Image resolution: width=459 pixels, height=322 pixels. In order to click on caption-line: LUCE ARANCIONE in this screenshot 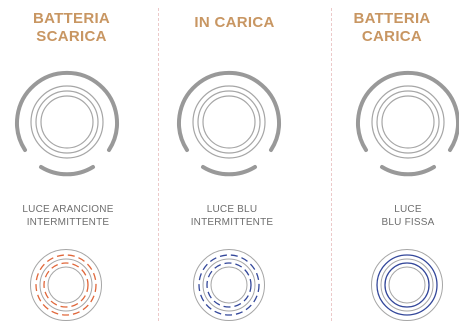, I will do `click(68, 209)`.